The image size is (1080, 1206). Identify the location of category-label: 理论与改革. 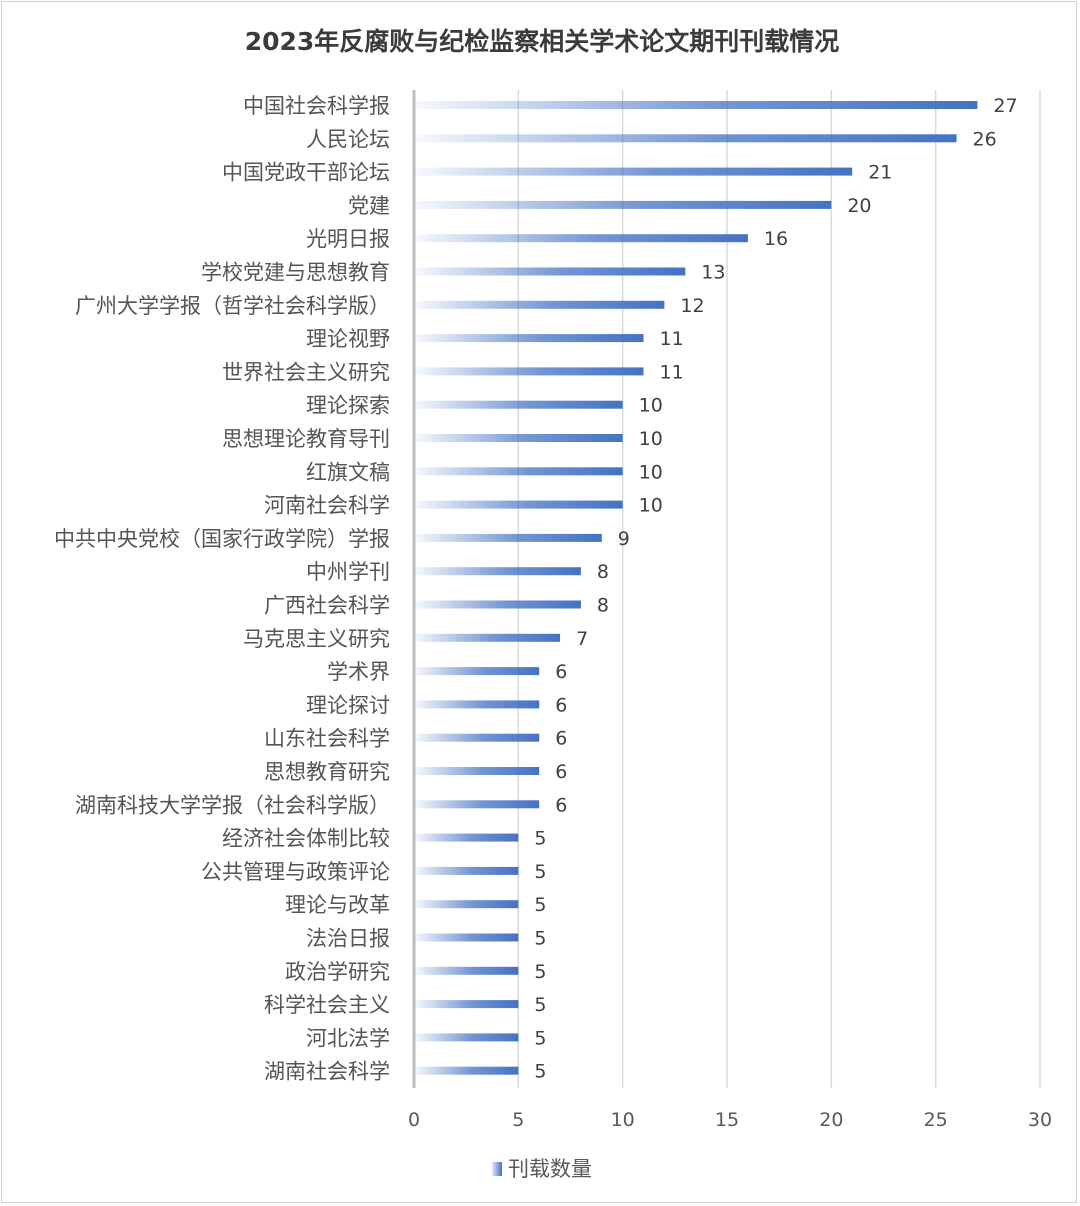
(337, 905).